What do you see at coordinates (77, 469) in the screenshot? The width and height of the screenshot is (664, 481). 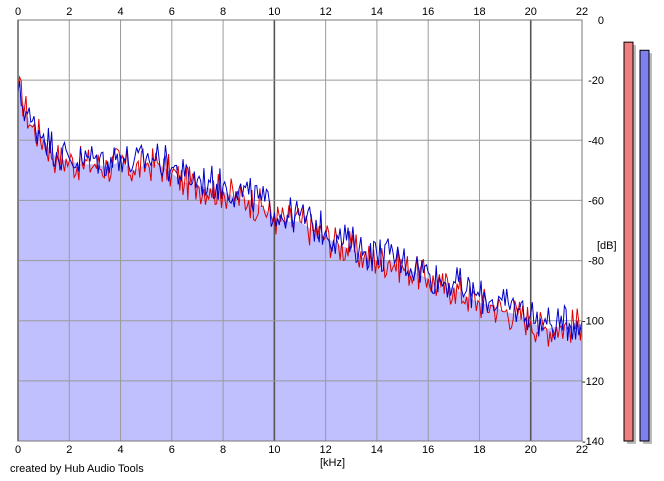 I see `credit-text: created by Hub Audio Tools` at bounding box center [77, 469].